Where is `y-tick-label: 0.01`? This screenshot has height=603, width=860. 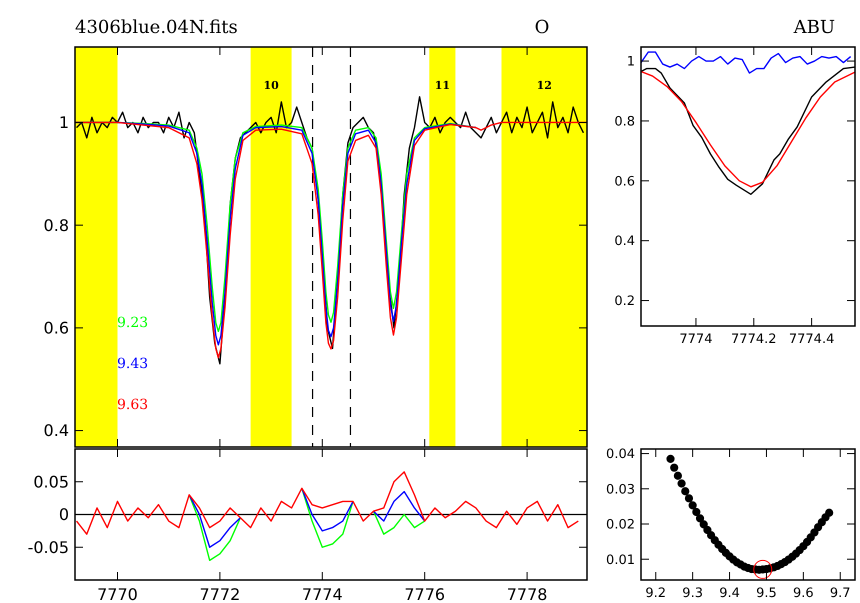 y-tick-label: 0.01 is located at coordinates (620, 560).